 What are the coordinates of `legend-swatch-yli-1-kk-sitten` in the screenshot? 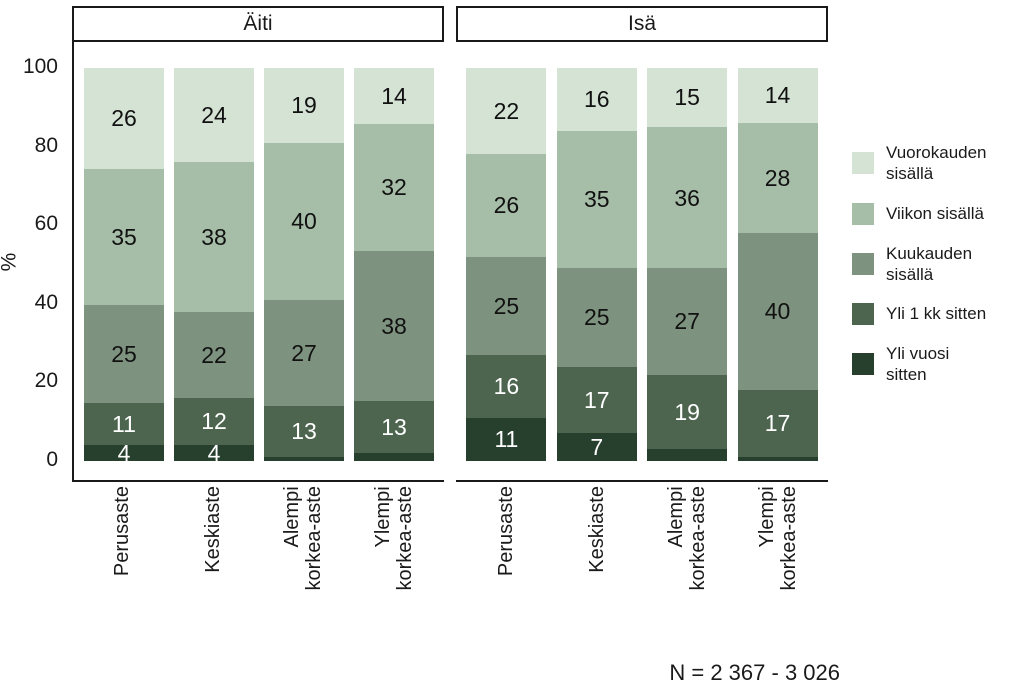 It's located at (863, 314).